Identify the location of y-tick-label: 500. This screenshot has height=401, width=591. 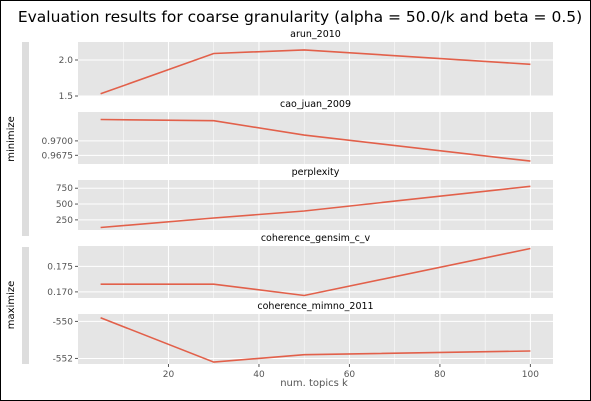
(64, 205).